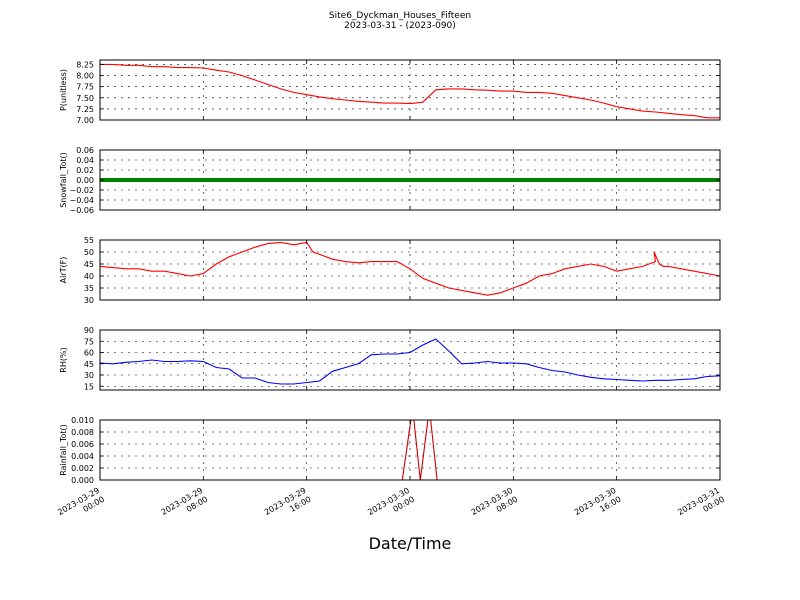 The height and width of the screenshot is (600, 800). I want to click on y-tick-label: 15, so click(89, 386).